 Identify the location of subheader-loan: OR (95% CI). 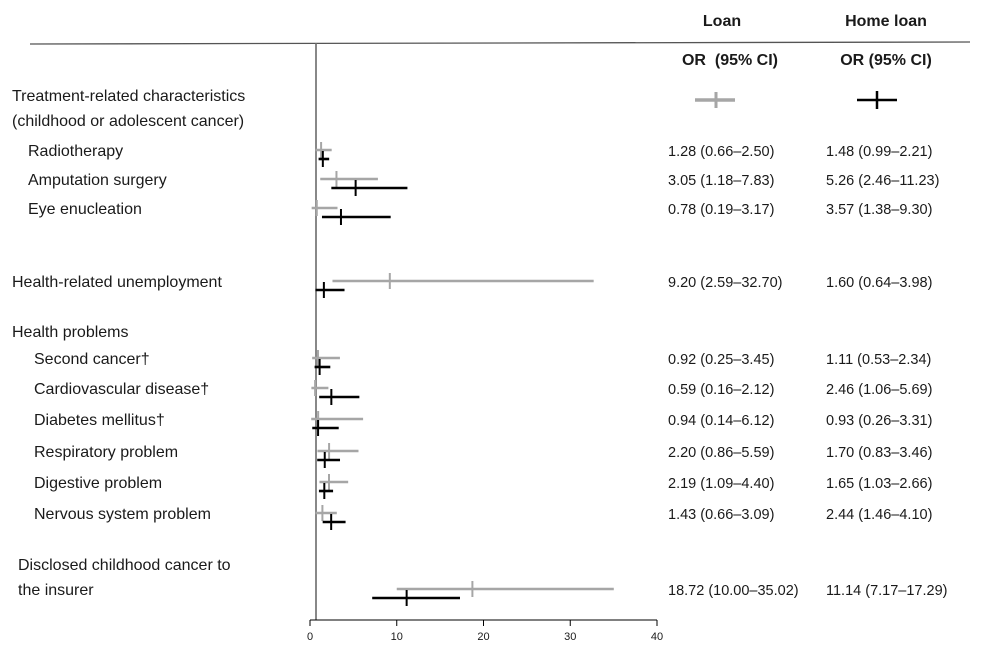
(730, 60).